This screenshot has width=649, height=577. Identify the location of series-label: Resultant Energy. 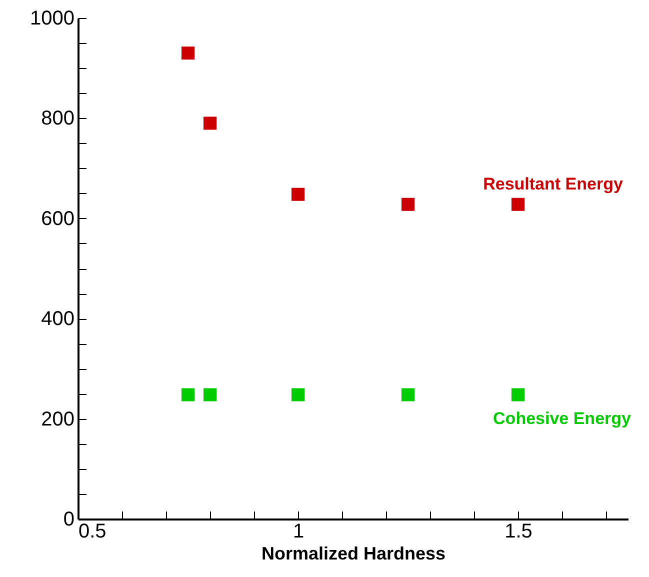
(553, 184).